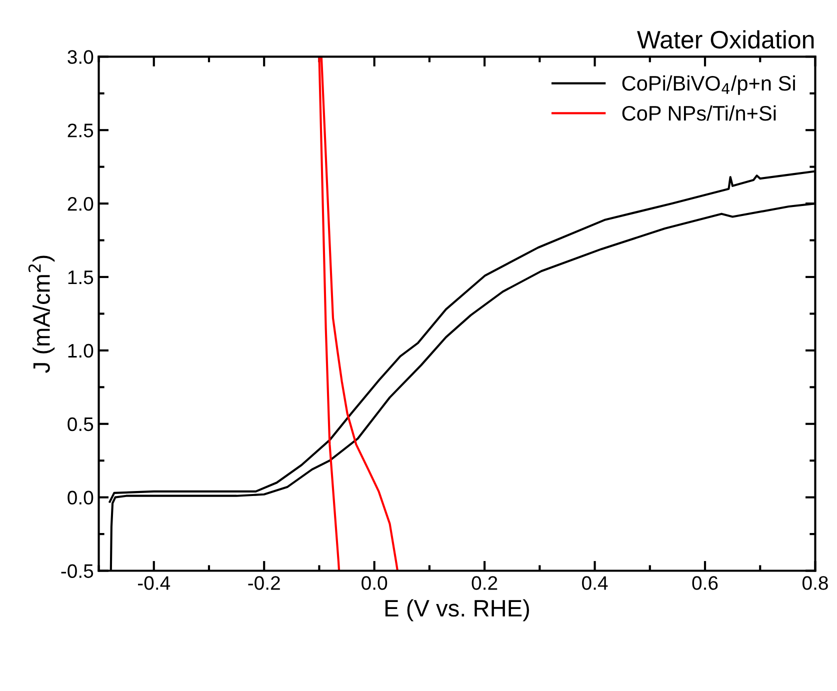 This screenshot has height=691, width=837. What do you see at coordinates (457, 610) in the screenshot?
I see `x-axis-title: E (V vs. RHE)` at bounding box center [457, 610].